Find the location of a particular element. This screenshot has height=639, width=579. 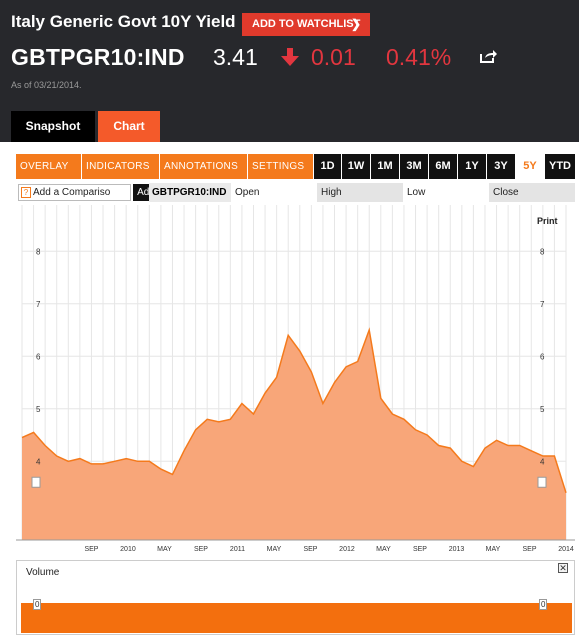

close-icon: ✕ is located at coordinates (563, 568).